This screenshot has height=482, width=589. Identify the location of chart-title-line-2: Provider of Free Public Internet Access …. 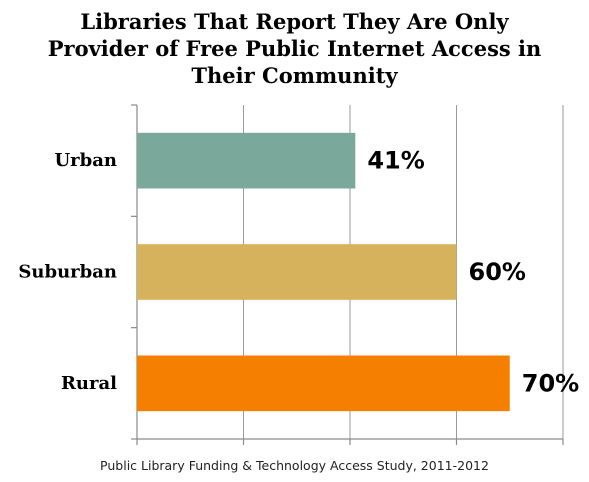
(294, 48).